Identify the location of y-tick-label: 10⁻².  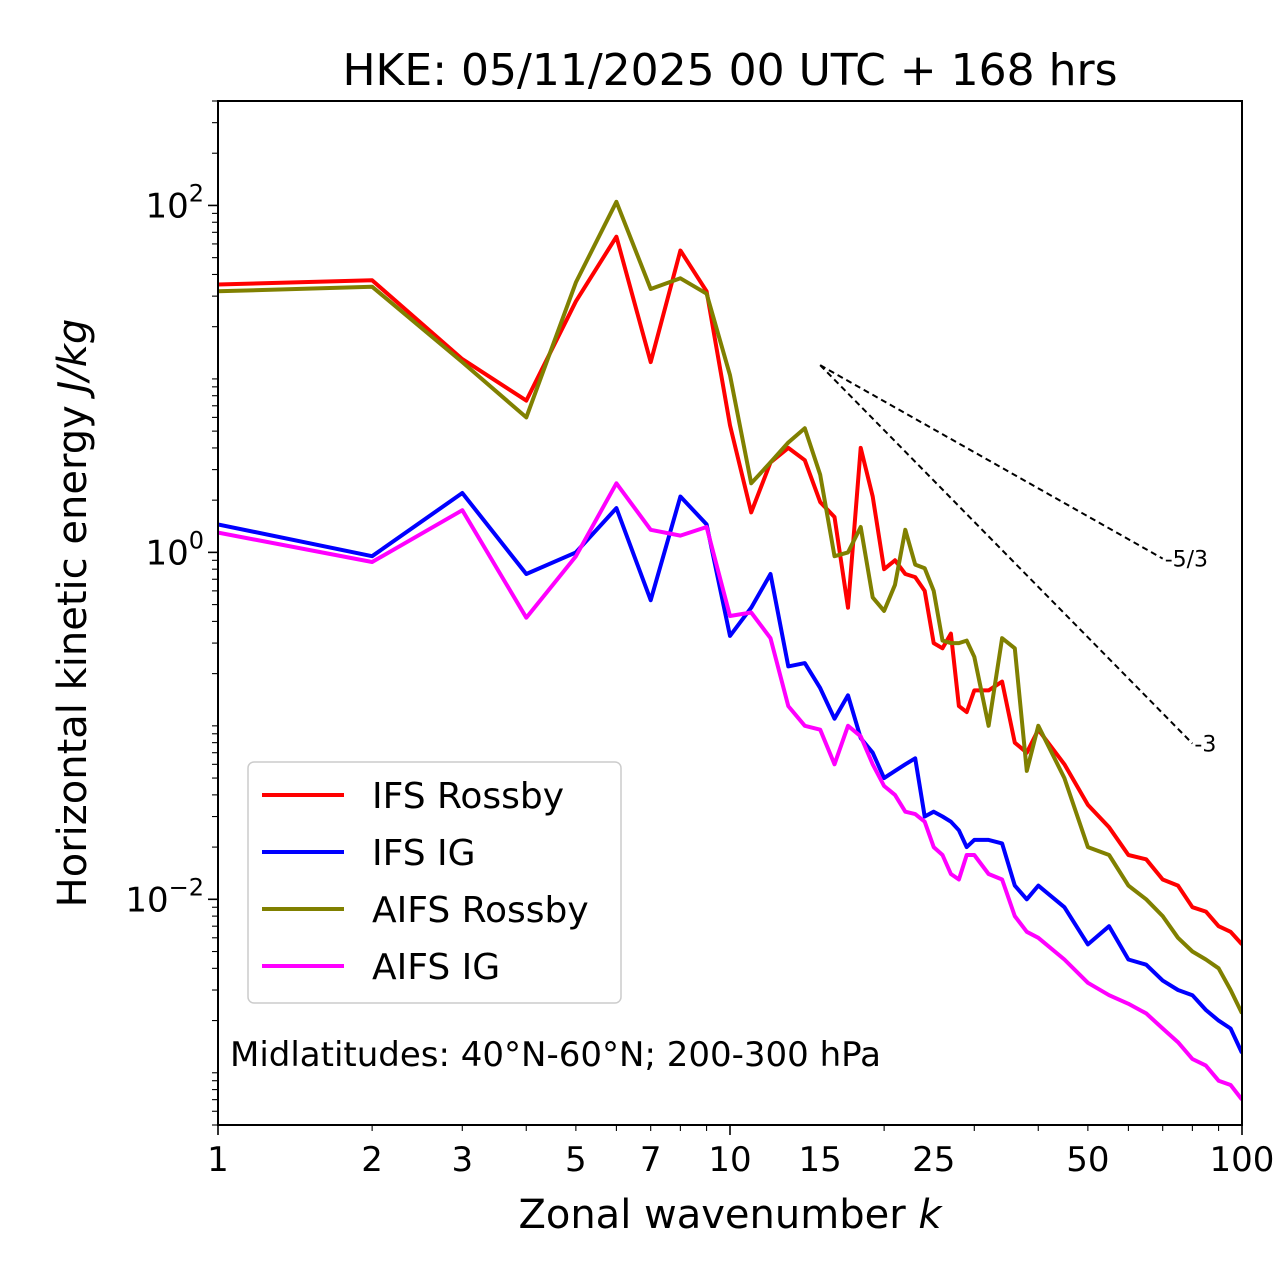
(164, 896).